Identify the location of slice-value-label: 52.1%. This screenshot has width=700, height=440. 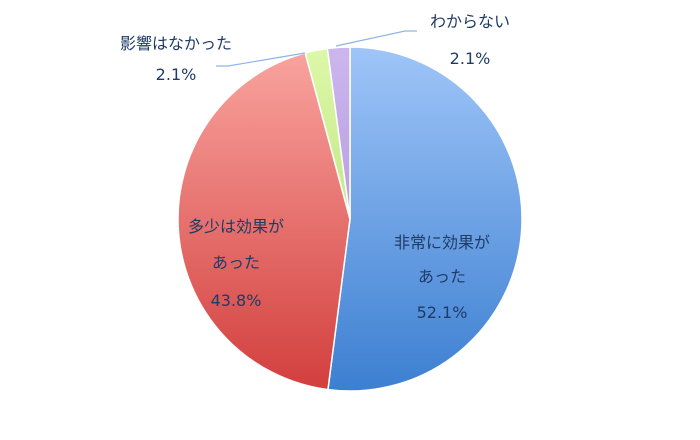
(442, 312).